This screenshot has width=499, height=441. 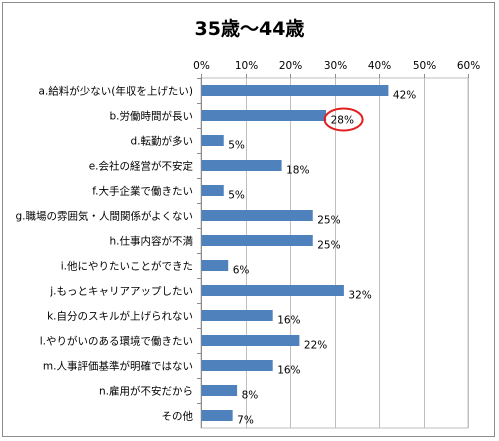 What do you see at coordinates (250, 396) in the screenshot?
I see `value-label: 8%` at bounding box center [250, 396].